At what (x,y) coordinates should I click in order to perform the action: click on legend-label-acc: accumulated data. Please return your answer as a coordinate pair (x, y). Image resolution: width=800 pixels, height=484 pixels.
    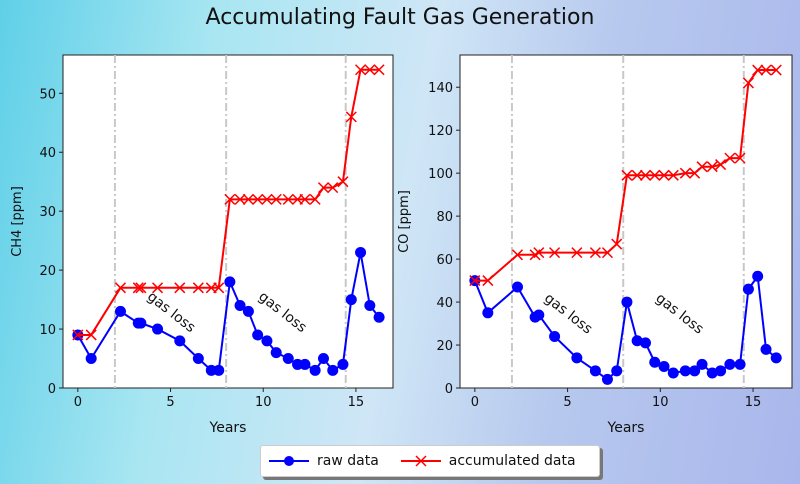
    Looking at the image, I should click on (512, 461).